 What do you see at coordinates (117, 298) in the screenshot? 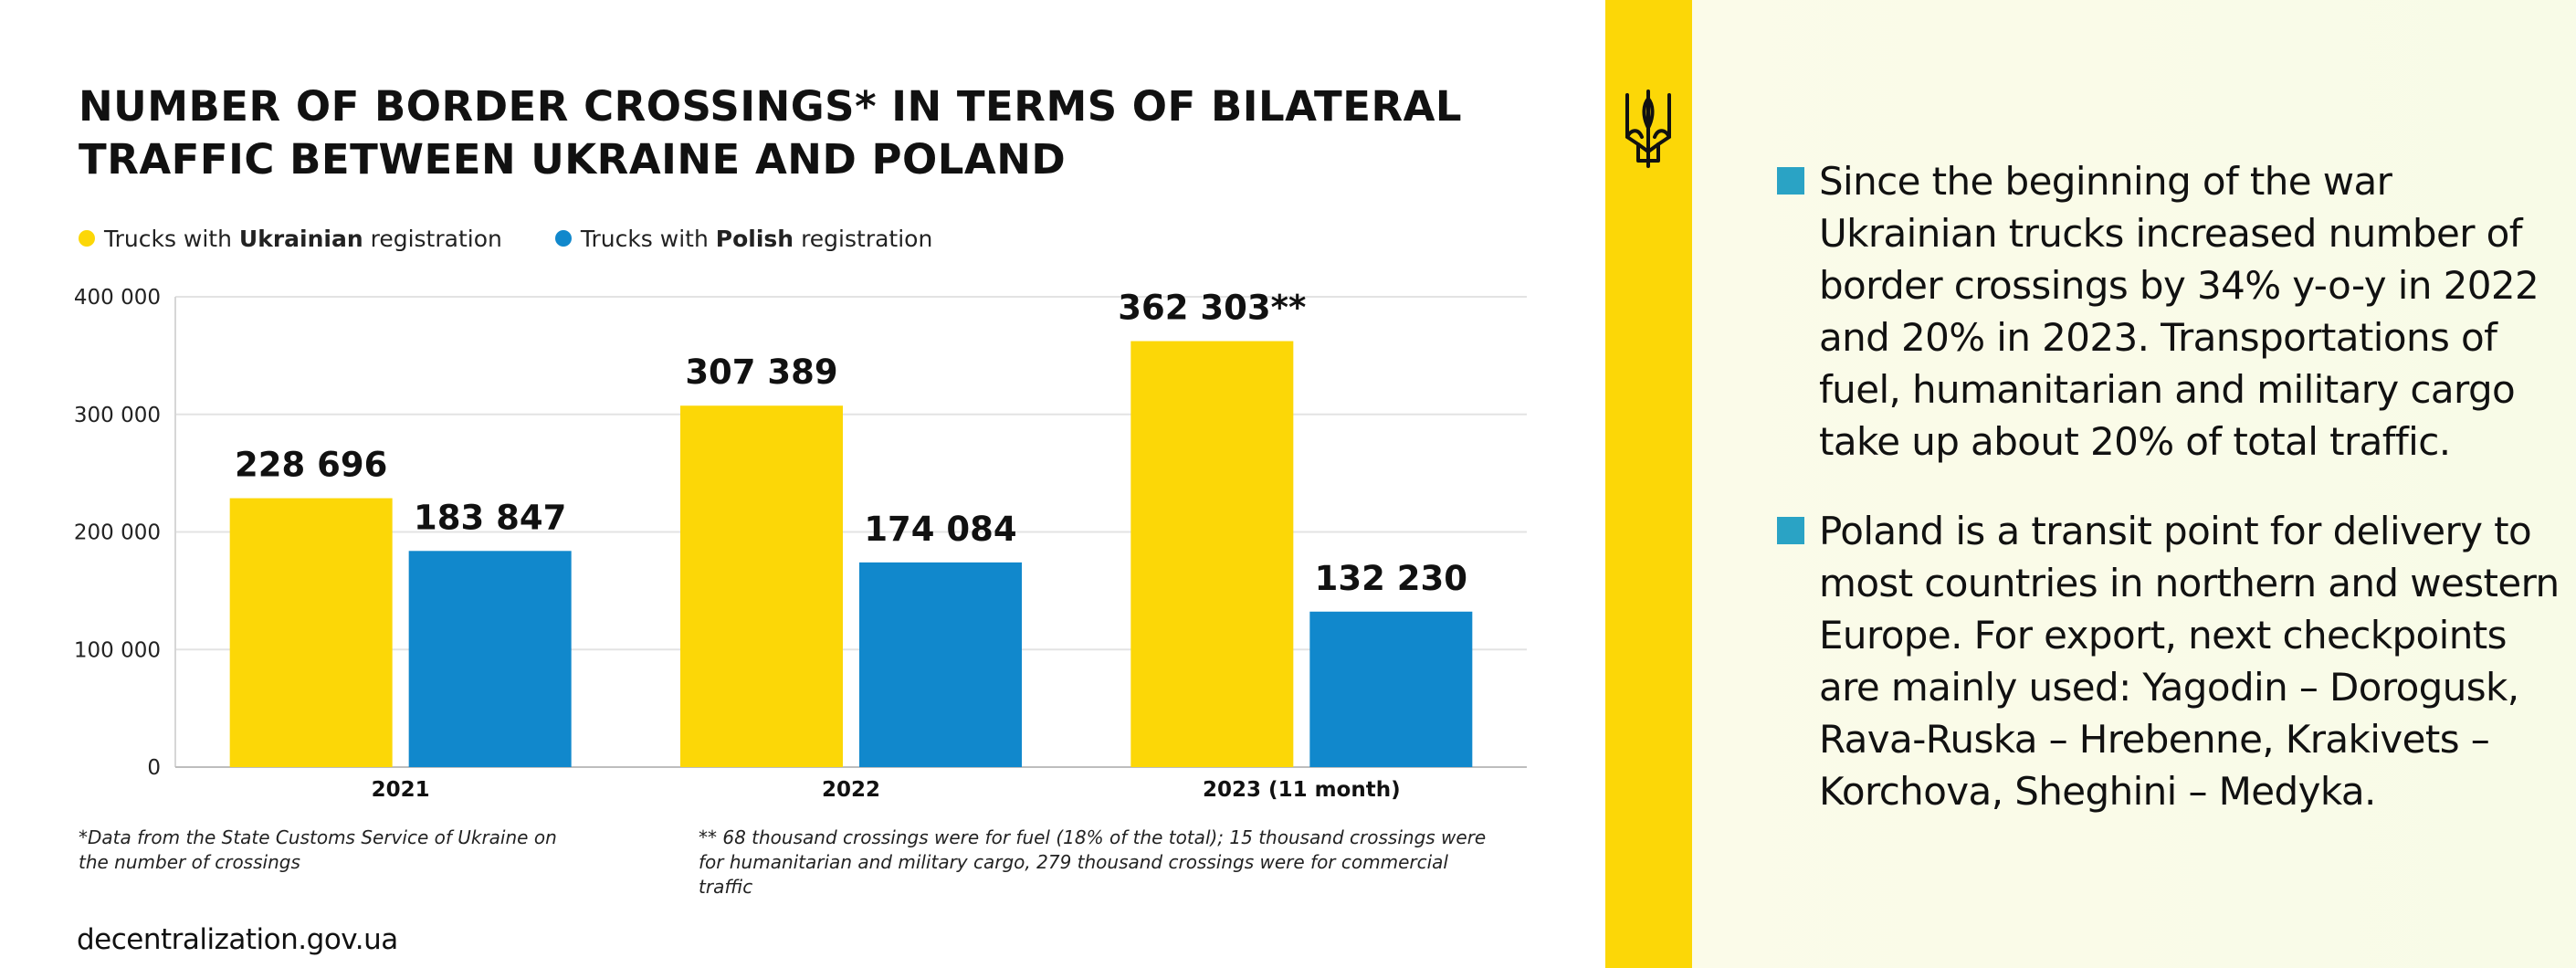
I see `y-tick-label: 400 000` at bounding box center [117, 298].